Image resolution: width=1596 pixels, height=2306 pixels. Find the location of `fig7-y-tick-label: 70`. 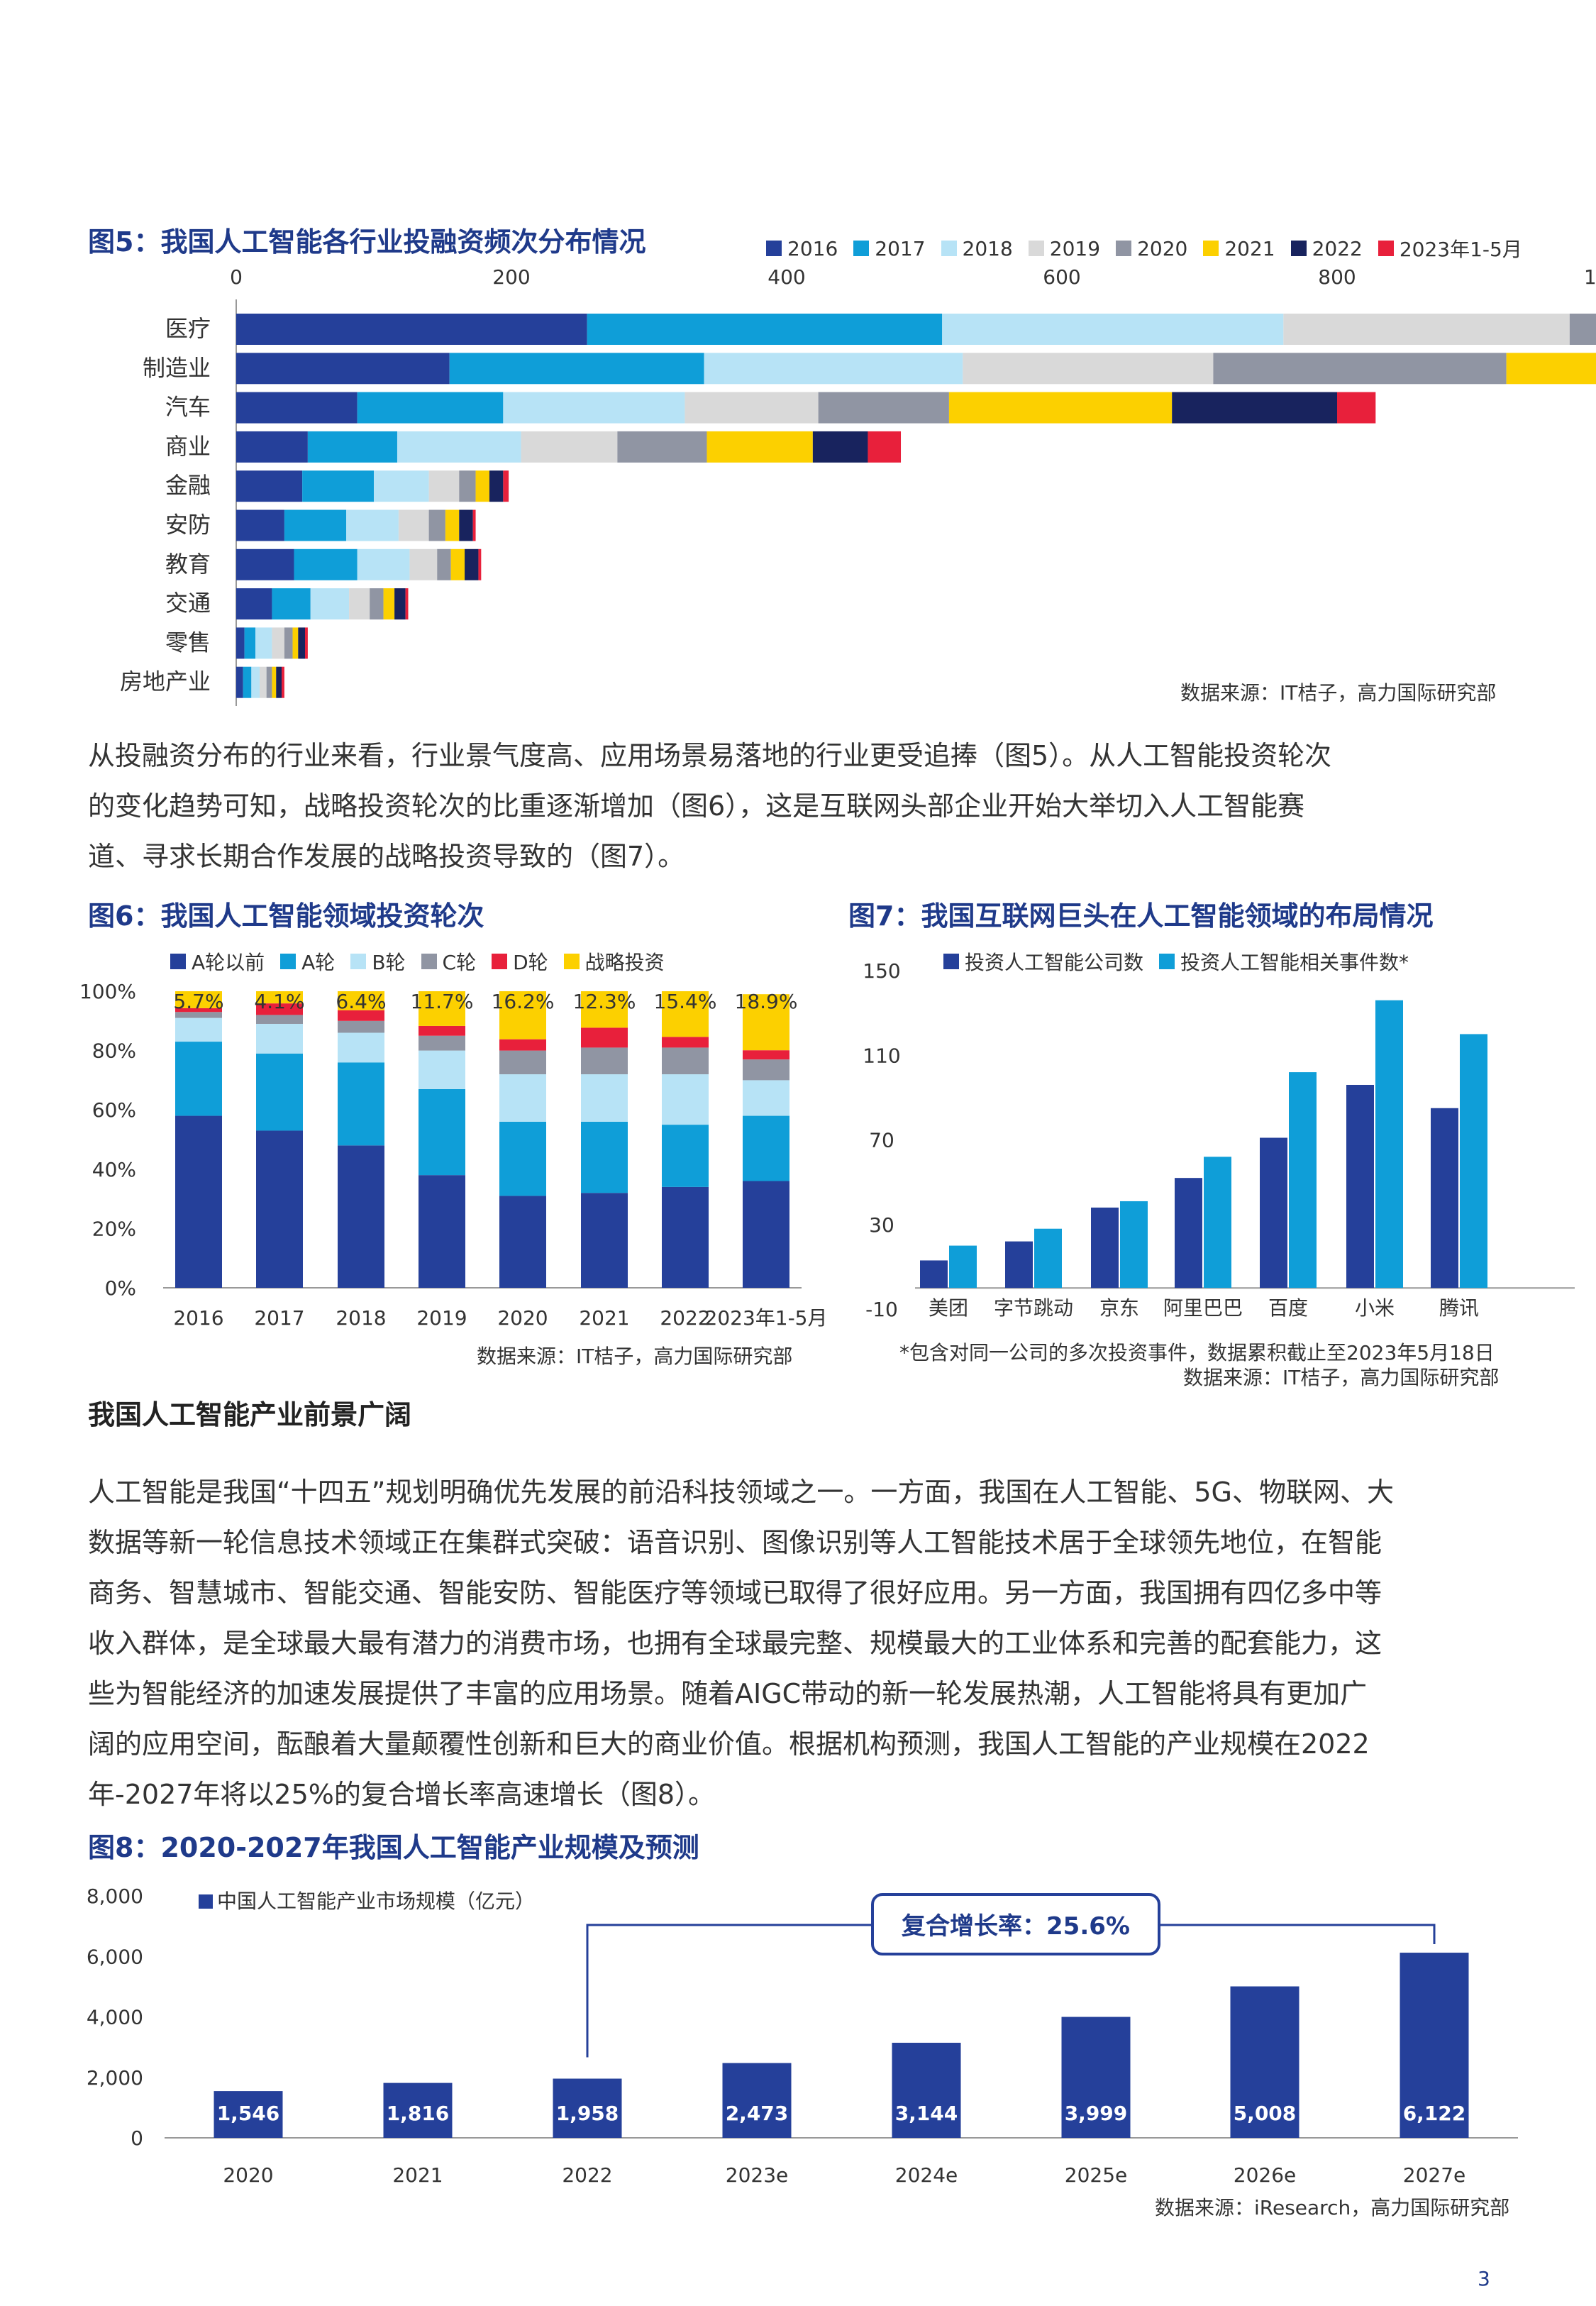

fig7-y-tick-label: 70 is located at coordinates (882, 1140).